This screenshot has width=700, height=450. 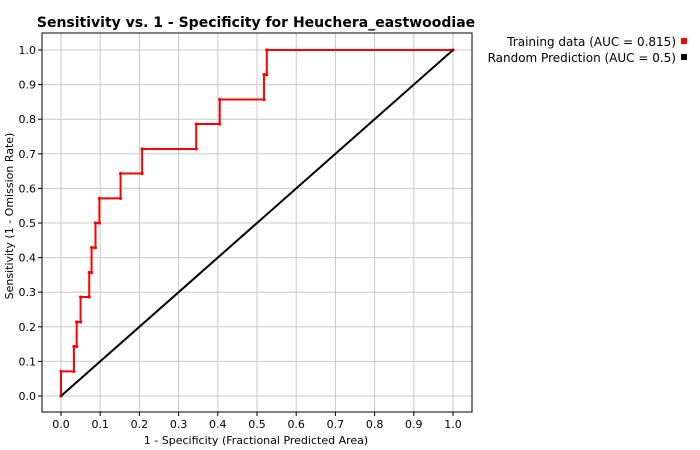 What do you see at coordinates (28, 258) in the screenshot?
I see `y-tick-label: 0.4` at bounding box center [28, 258].